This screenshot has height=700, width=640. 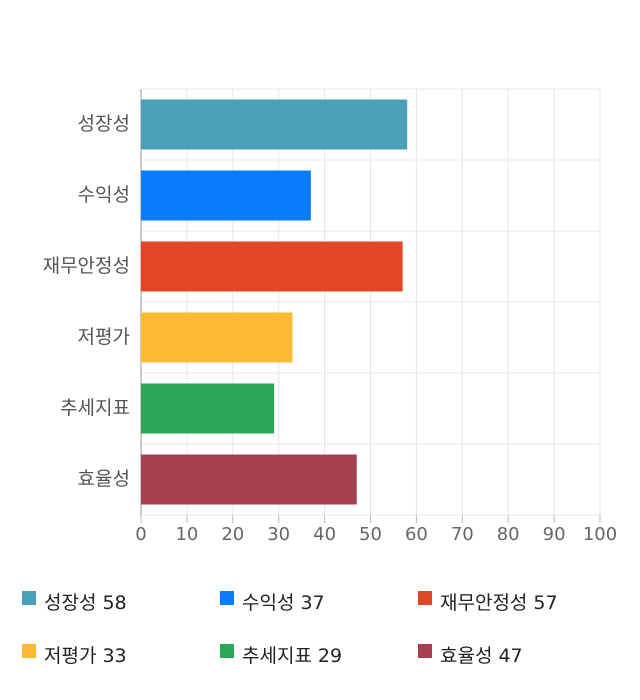 I want to click on x-tick-label: 60, so click(x=416, y=534).